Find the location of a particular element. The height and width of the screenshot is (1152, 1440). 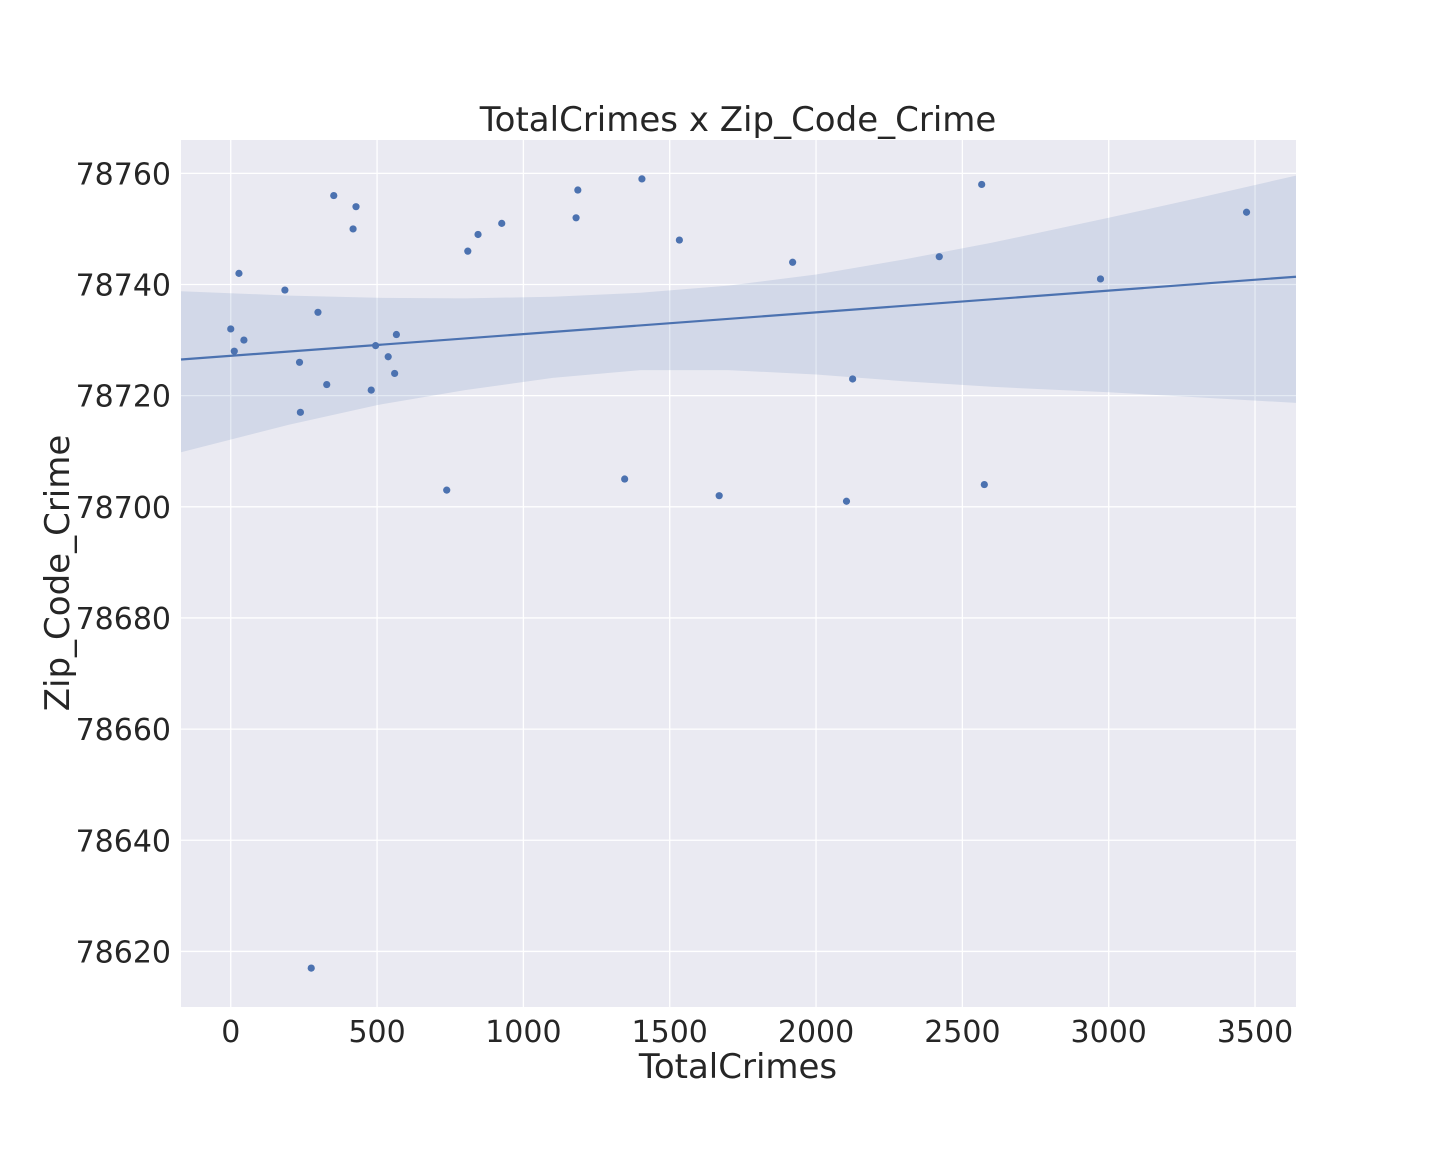

x-tick-label: 3500 is located at coordinates (1255, 1032).